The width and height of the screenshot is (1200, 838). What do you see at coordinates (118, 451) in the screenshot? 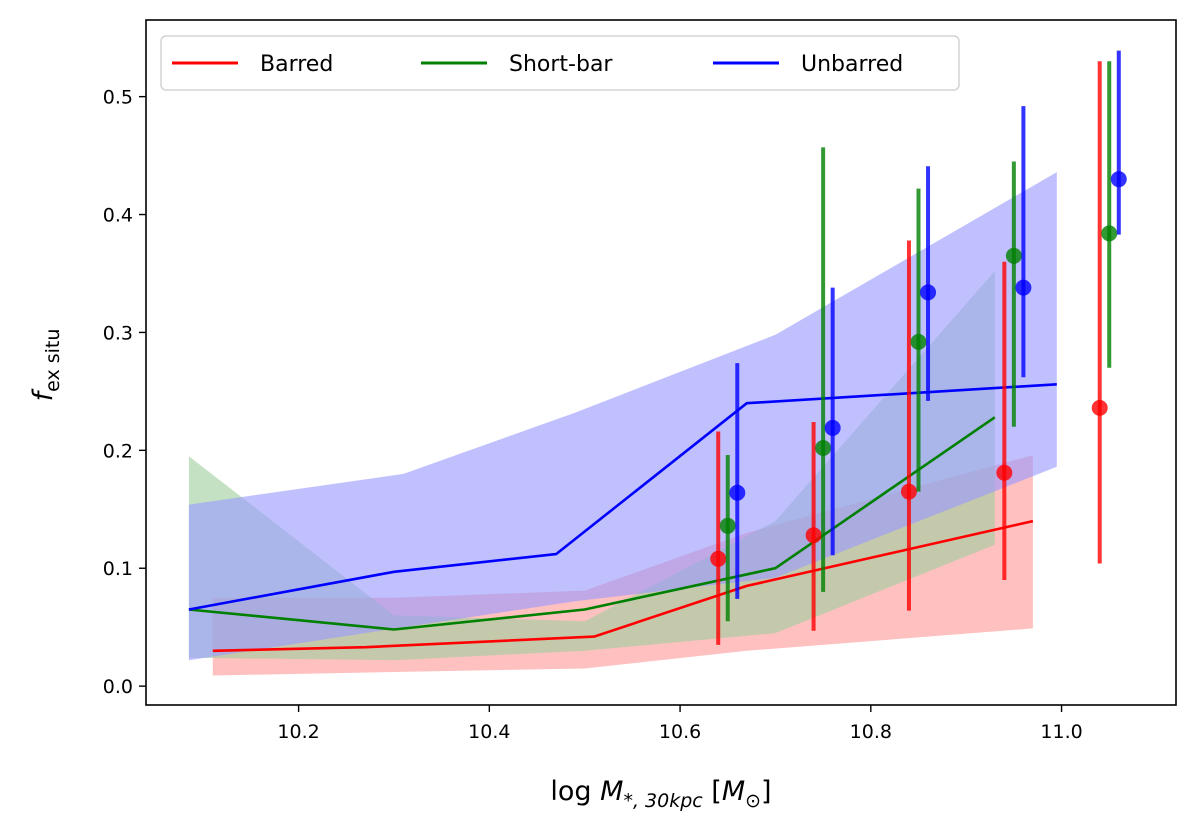
I see `y-tick-label: 0.2` at bounding box center [118, 451].